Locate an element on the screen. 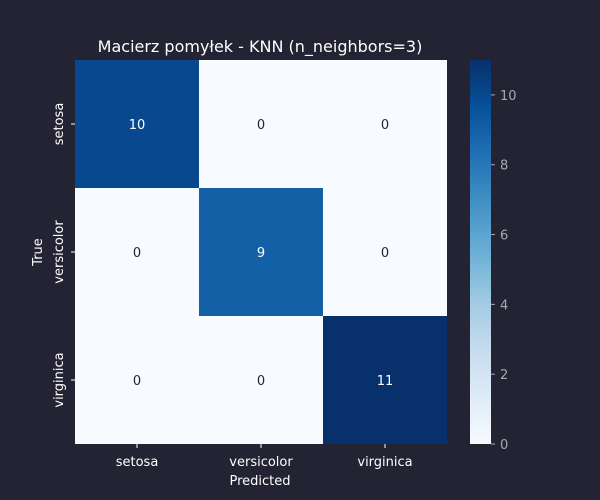  cell-value-label: 10 is located at coordinates (137, 125).